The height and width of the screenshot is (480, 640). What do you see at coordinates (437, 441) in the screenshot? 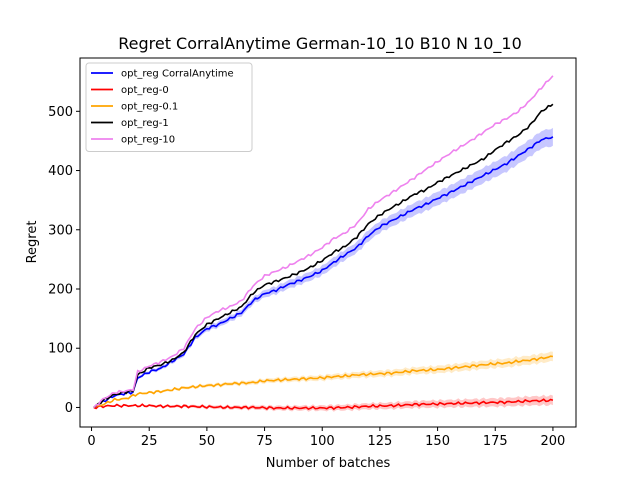
I see `x-tick-label: 150` at bounding box center [437, 441].